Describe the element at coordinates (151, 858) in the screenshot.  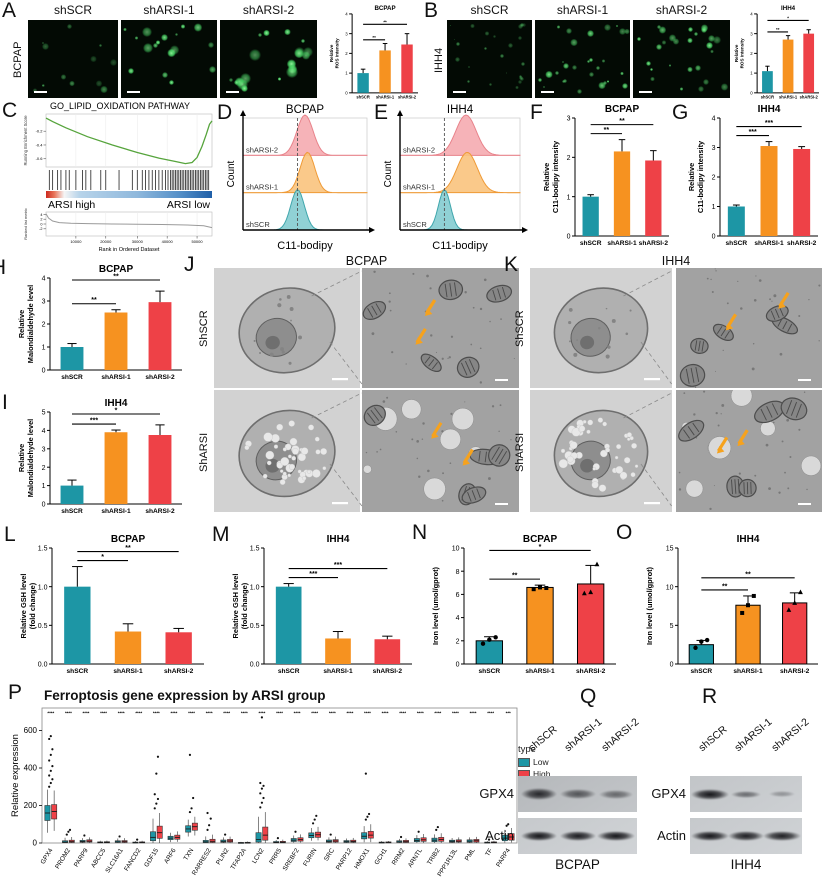
I see `svg-text: GDF15` at that location.